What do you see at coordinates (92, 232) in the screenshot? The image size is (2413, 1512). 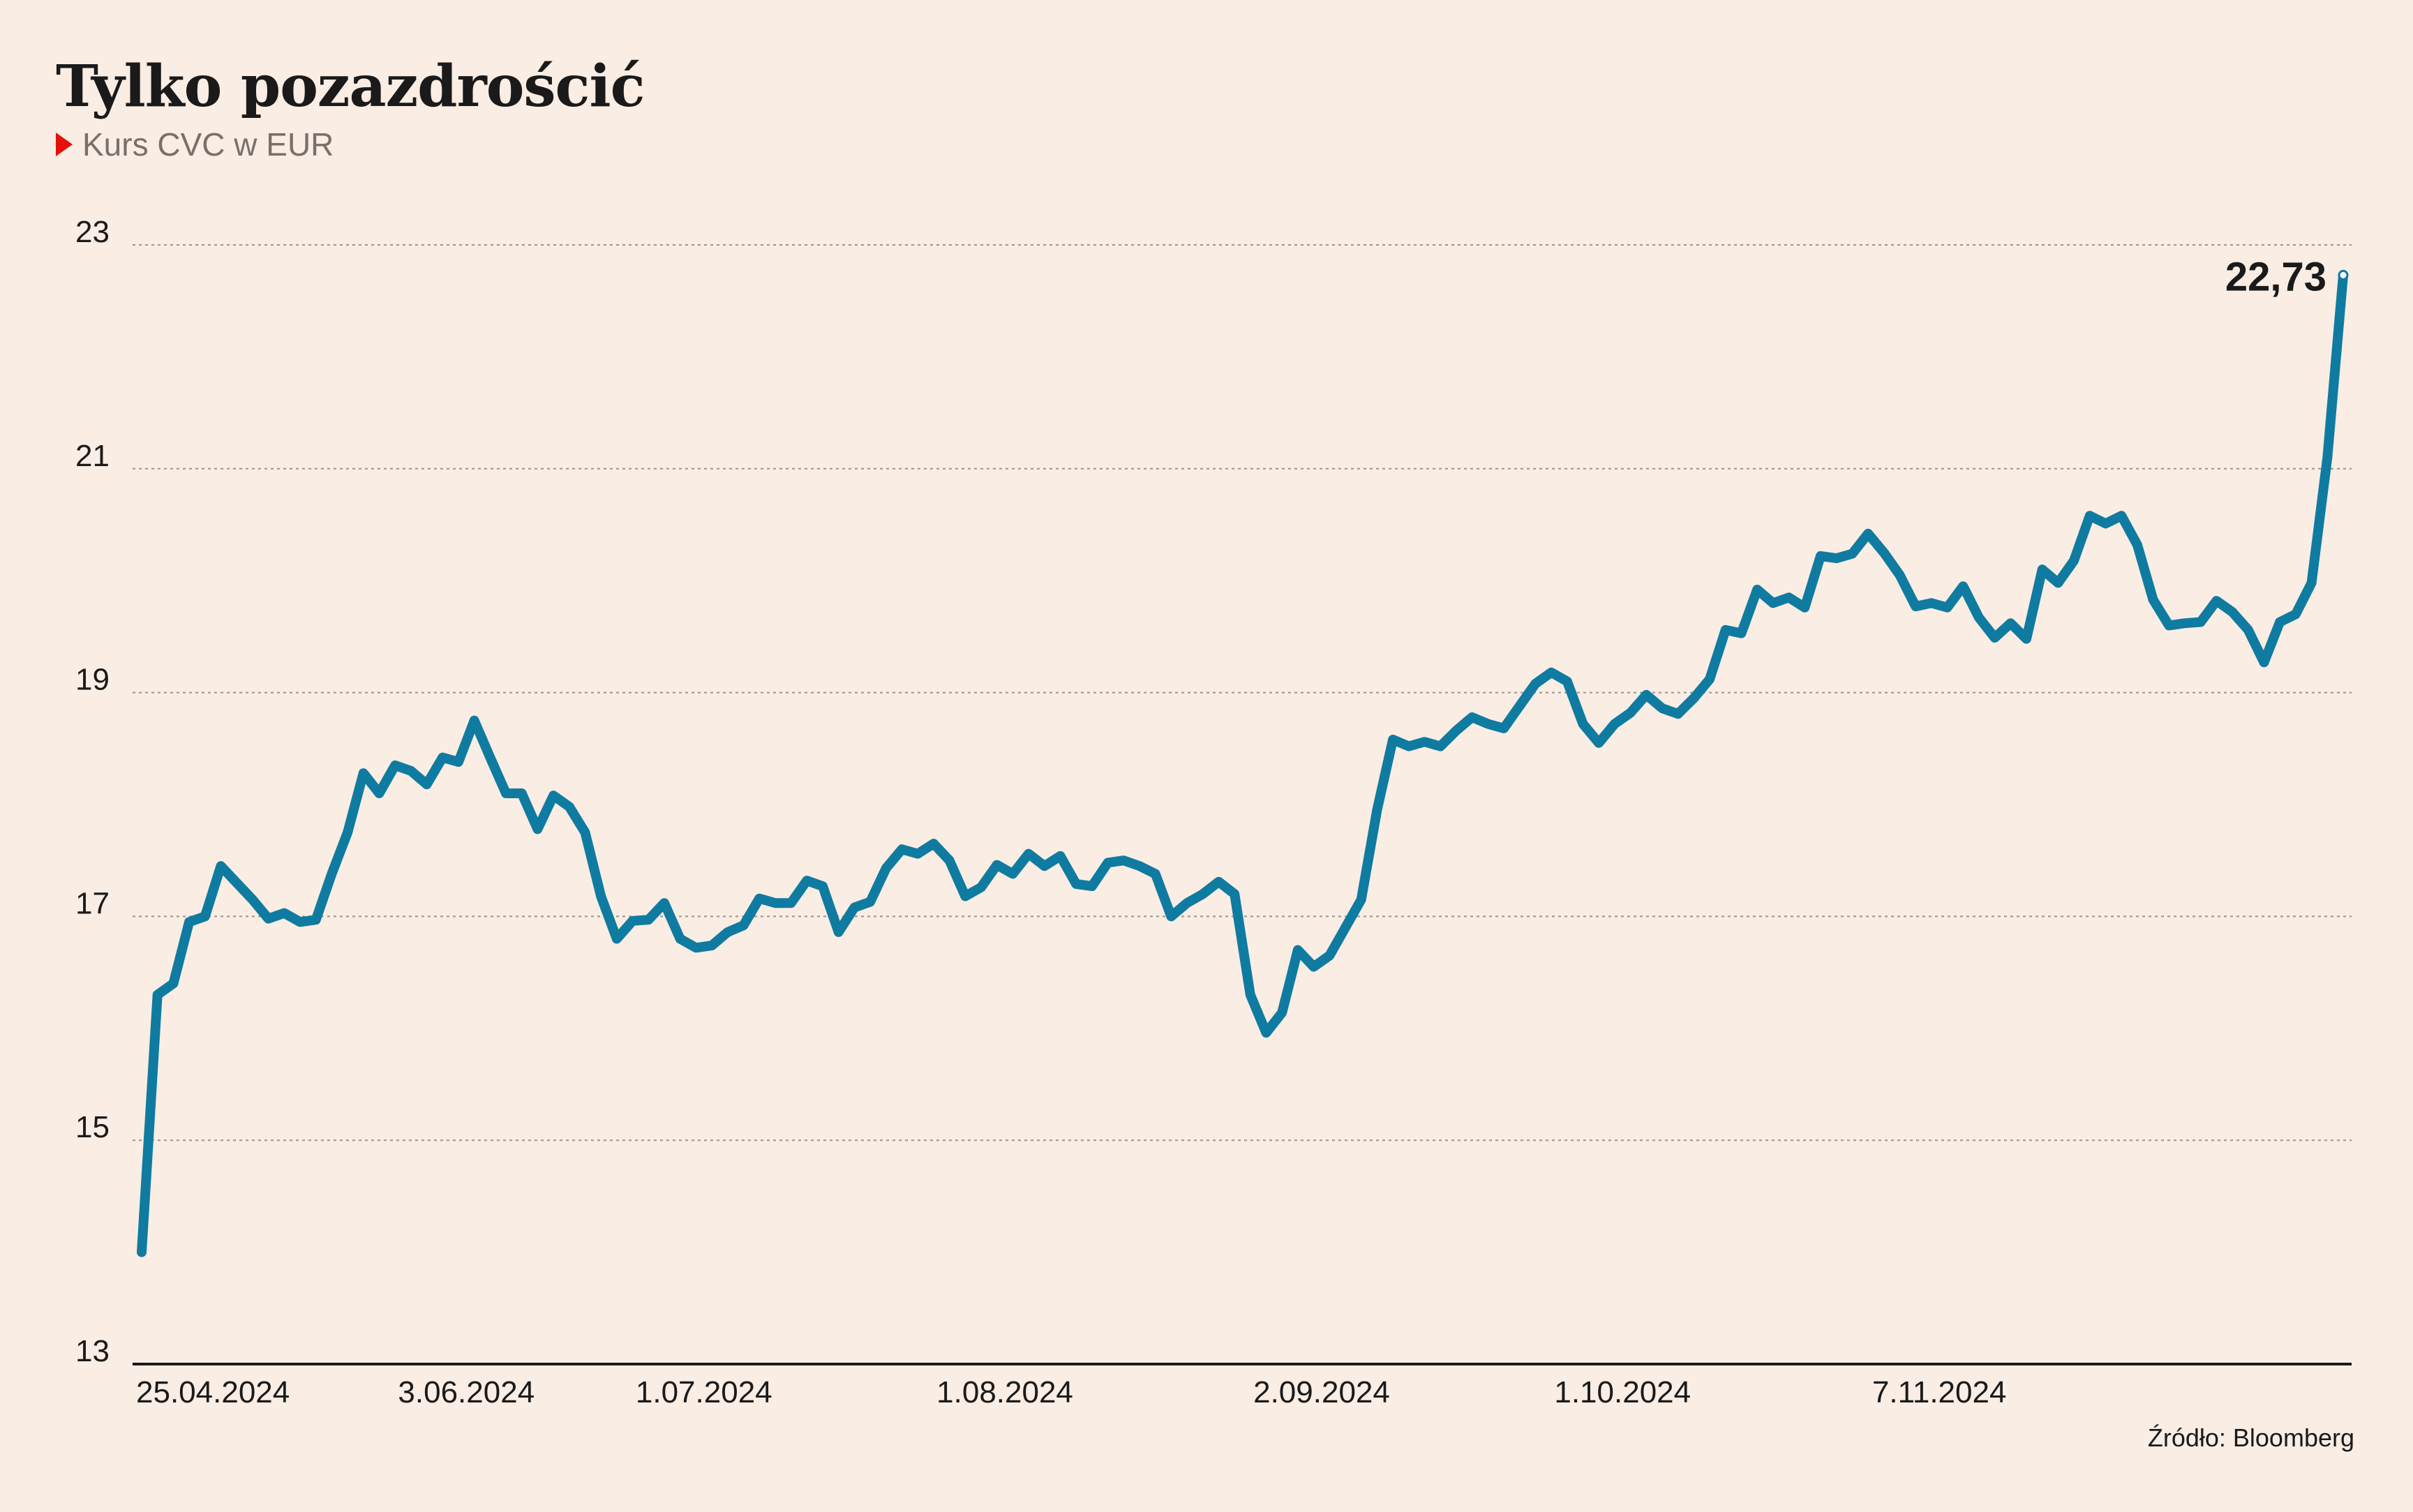 I see `y-tick-label: 23` at bounding box center [92, 232].